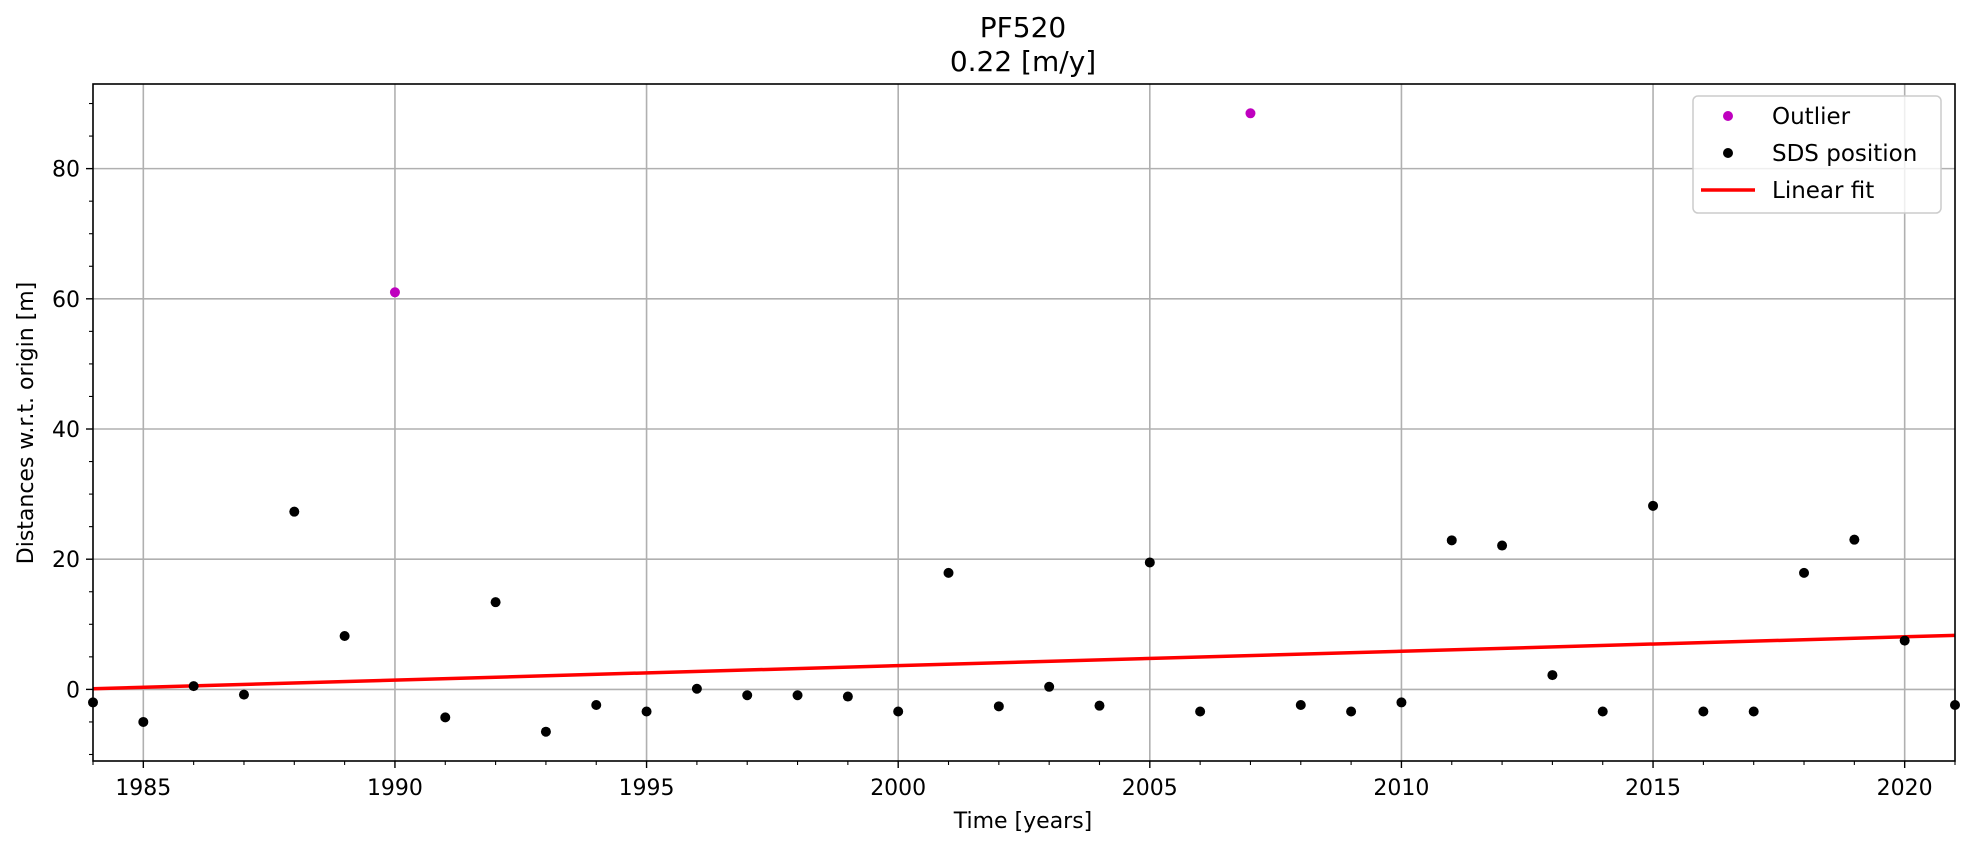 This screenshot has height=849, width=1968. What do you see at coordinates (1150, 788) in the screenshot?
I see `x-tick-label: 2005` at bounding box center [1150, 788].